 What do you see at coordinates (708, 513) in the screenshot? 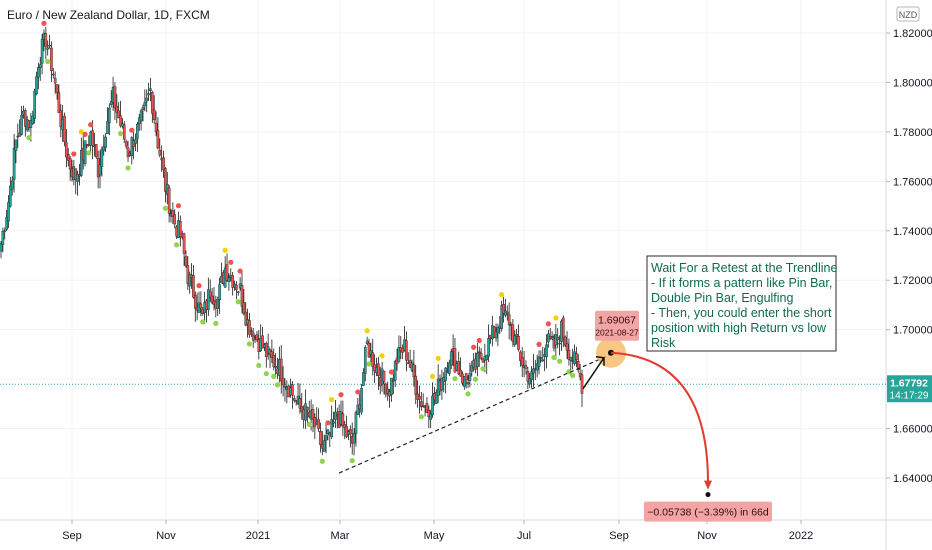
I see `projection-label: −0.05738 (−3.39%) in 66d` at bounding box center [708, 513].